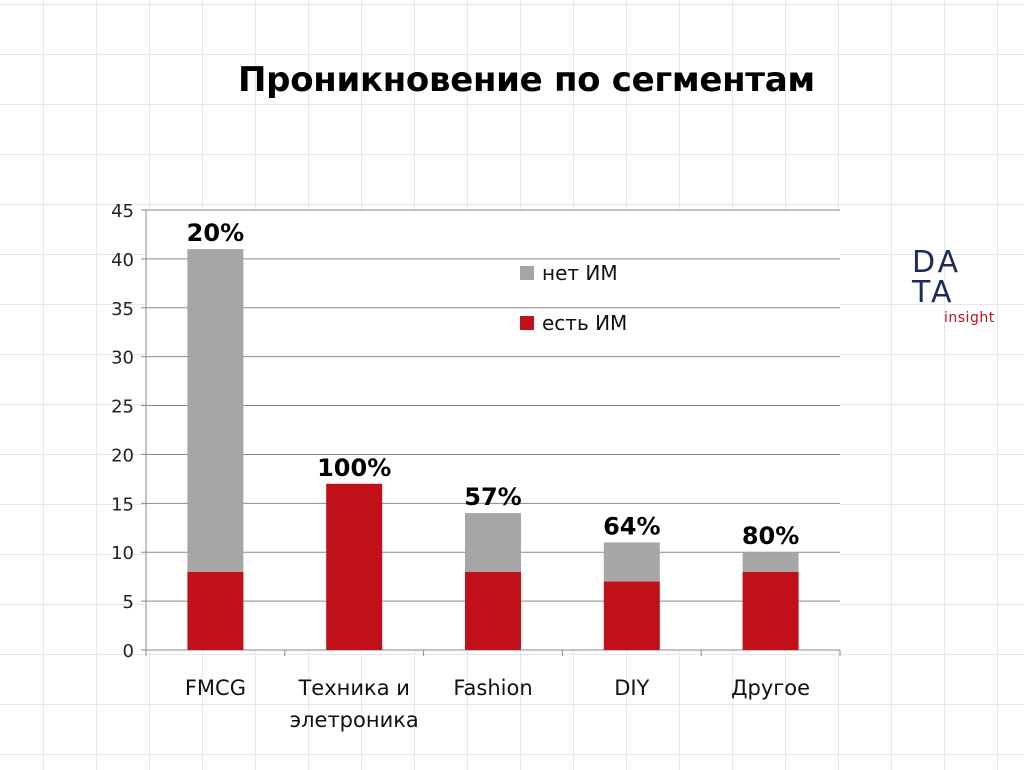 The image size is (1024, 770). I want to click on legend-label: есть ИМ, so click(584, 323).